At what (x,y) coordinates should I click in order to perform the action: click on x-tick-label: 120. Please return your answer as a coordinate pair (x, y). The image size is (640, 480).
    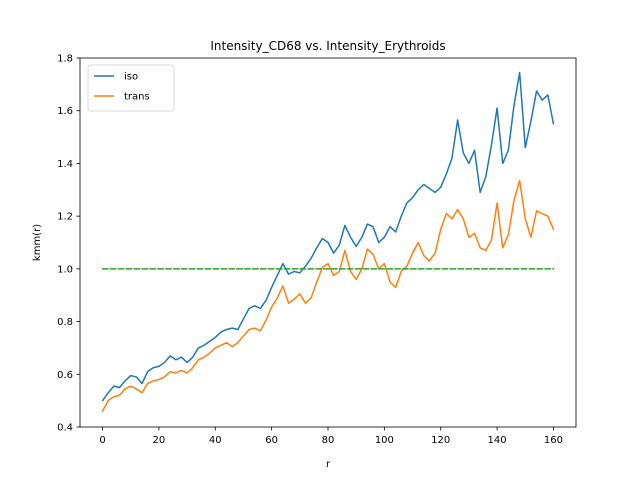
    Looking at the image, I should click on (440, 440).